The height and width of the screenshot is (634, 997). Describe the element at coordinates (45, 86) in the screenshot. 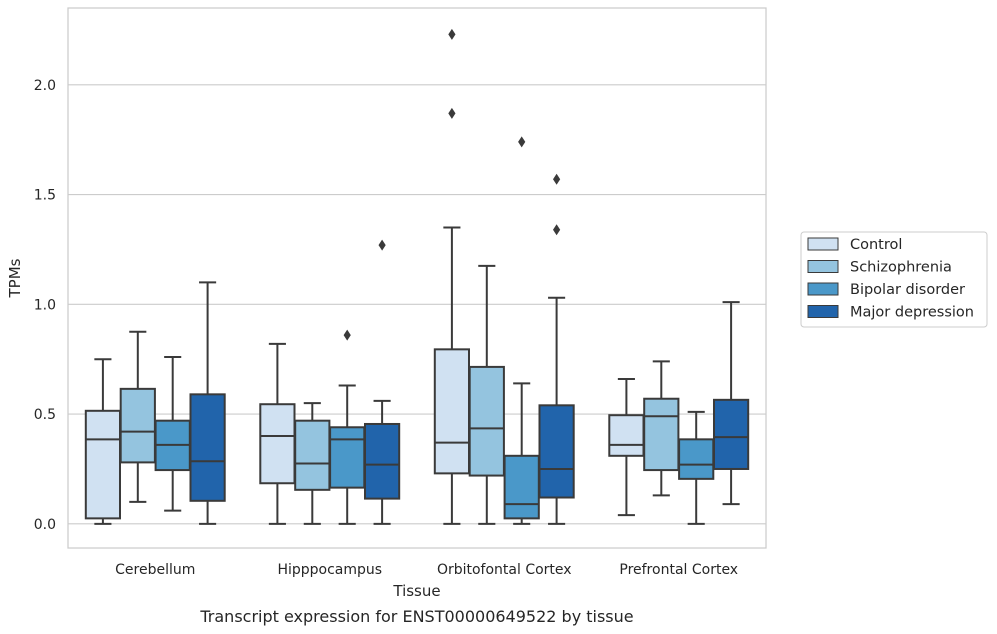

I see `y-tick-label: 2.0` at that location.